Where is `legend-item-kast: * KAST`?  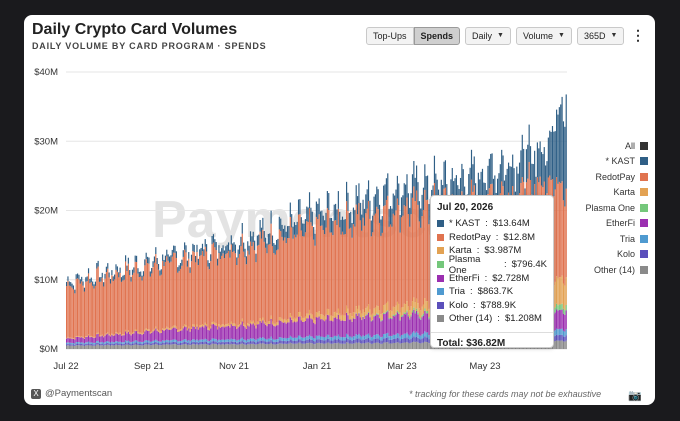 legend-item-kast: * KAST is located at coordinates (616, 162).